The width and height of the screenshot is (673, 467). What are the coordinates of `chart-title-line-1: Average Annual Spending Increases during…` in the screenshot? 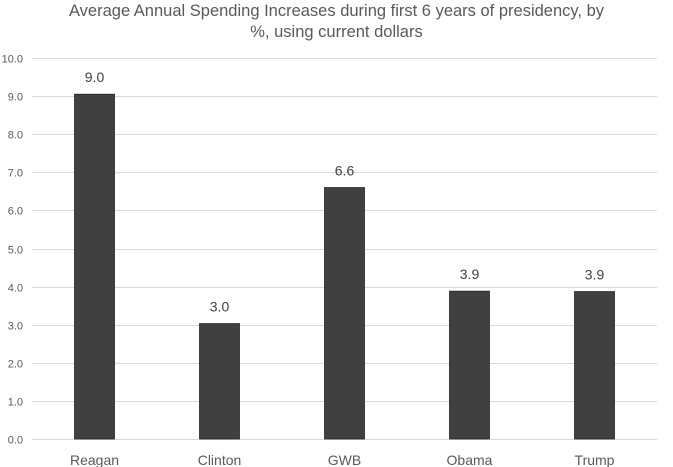 It's located at (336, 11).